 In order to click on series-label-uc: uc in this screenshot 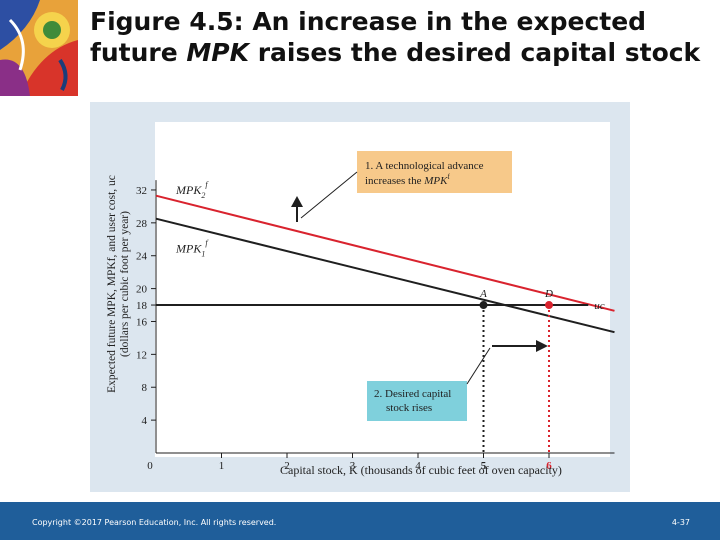, I will do `click(599, 306)`.